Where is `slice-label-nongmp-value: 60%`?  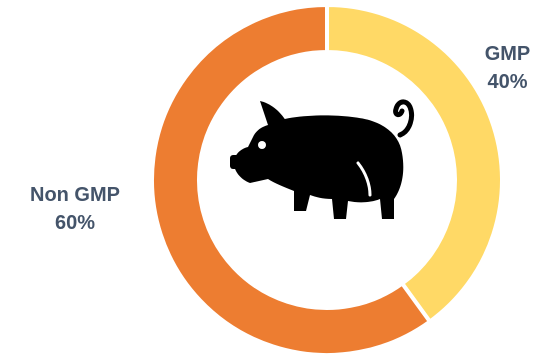 slice-label-nongmp-value: 60% is located at coordinates (75, 223).